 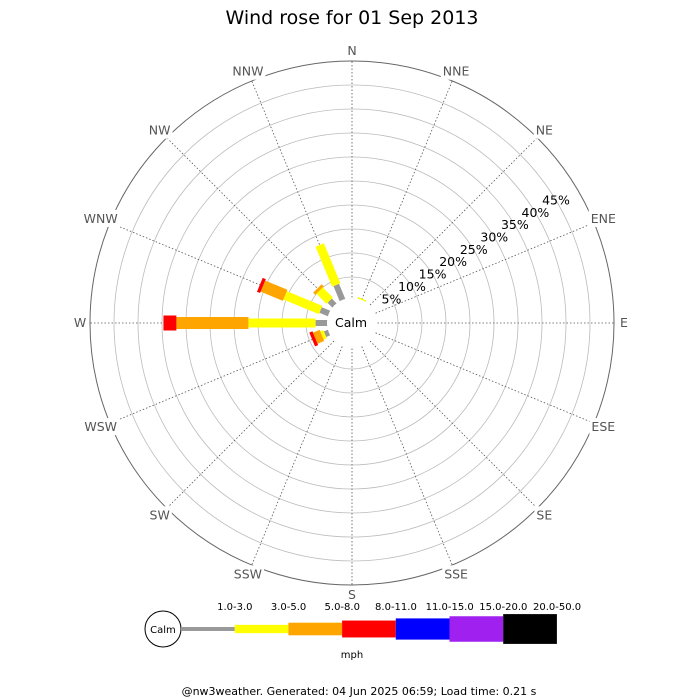 I want to click on direction-label-ssw: SSW, so click(x=248, y=573).